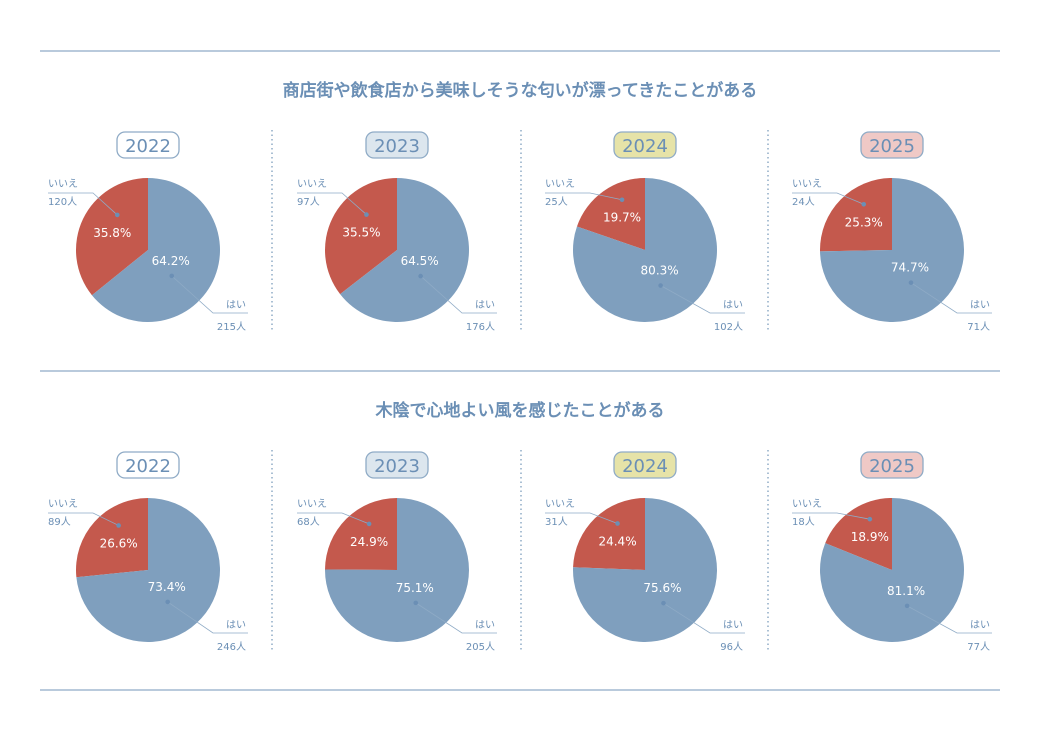  I want to click on pie-chart-2024: 2024 24.4% いいえ 31人 75.6% はい 96人, so click(645, 552).